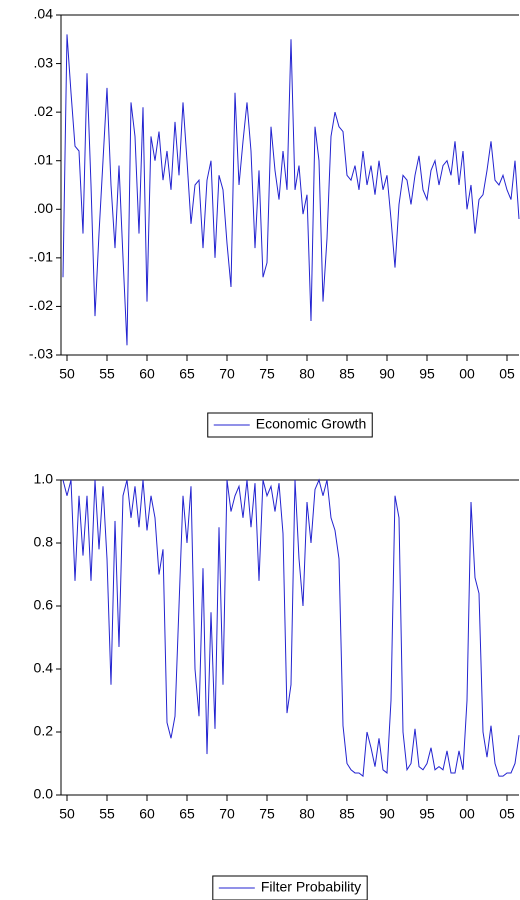 The width and height of the screenshot is (520, 900). What do you see at coordinates (44, 159) in the screenshot?
I see `y-tick-label: .01` at bounding box center [44, 159].